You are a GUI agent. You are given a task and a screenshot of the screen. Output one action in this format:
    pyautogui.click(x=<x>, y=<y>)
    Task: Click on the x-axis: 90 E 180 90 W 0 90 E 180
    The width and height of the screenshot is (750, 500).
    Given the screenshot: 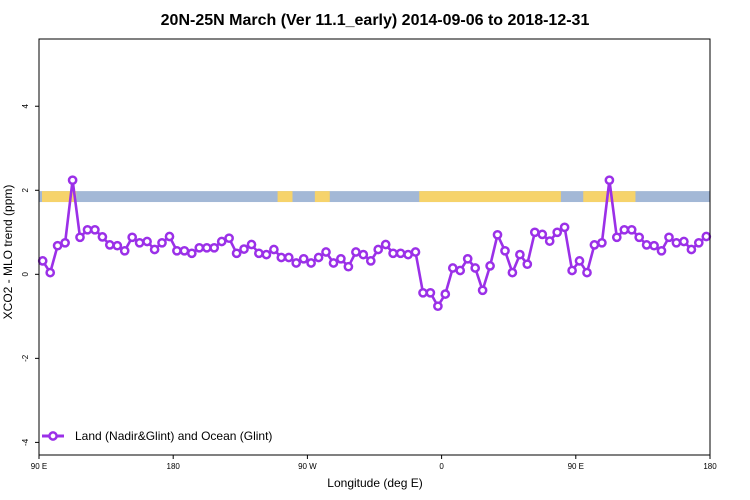 What is the action you would take?
    pyautogui.click(x=374, y=463)
    